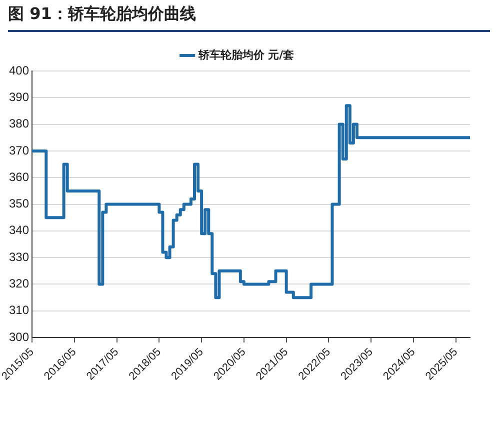  I want to click on y-tick-label: 320, so click(19, 283).